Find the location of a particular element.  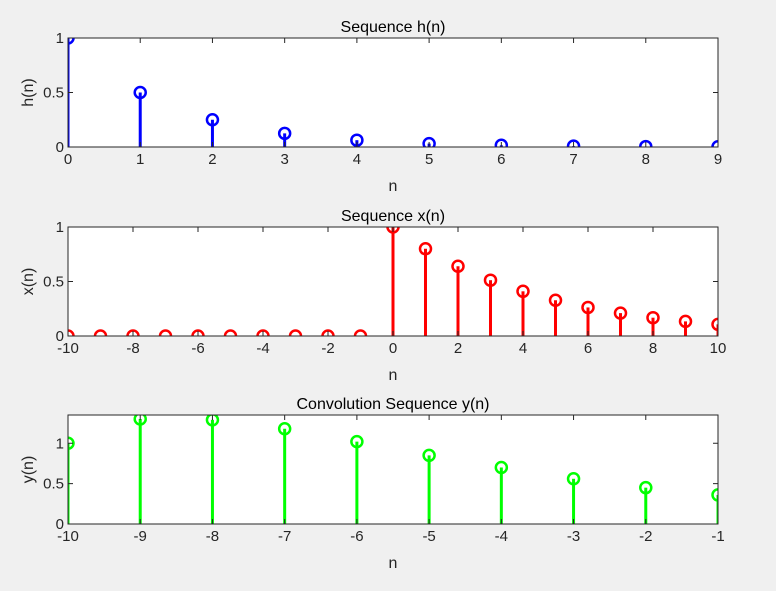

x-tick-label: 7 is located at coordinates (573, 159).